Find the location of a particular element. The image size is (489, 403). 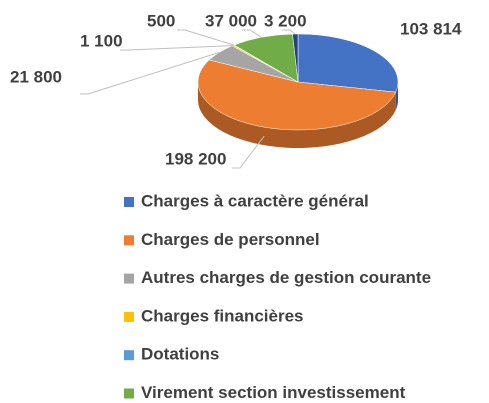

value-label: 103 814 is located at coordinates (431, 28).